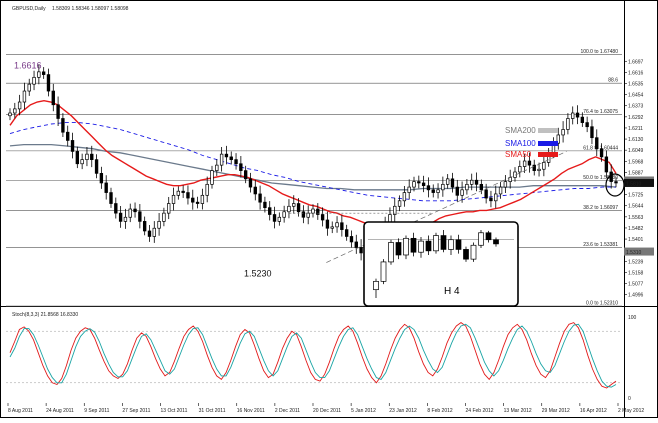  What do you see at coordinates (636, 273) in the screenshot?
I see `price-tick-label: 1.5158` at bounding box center [636, 273].